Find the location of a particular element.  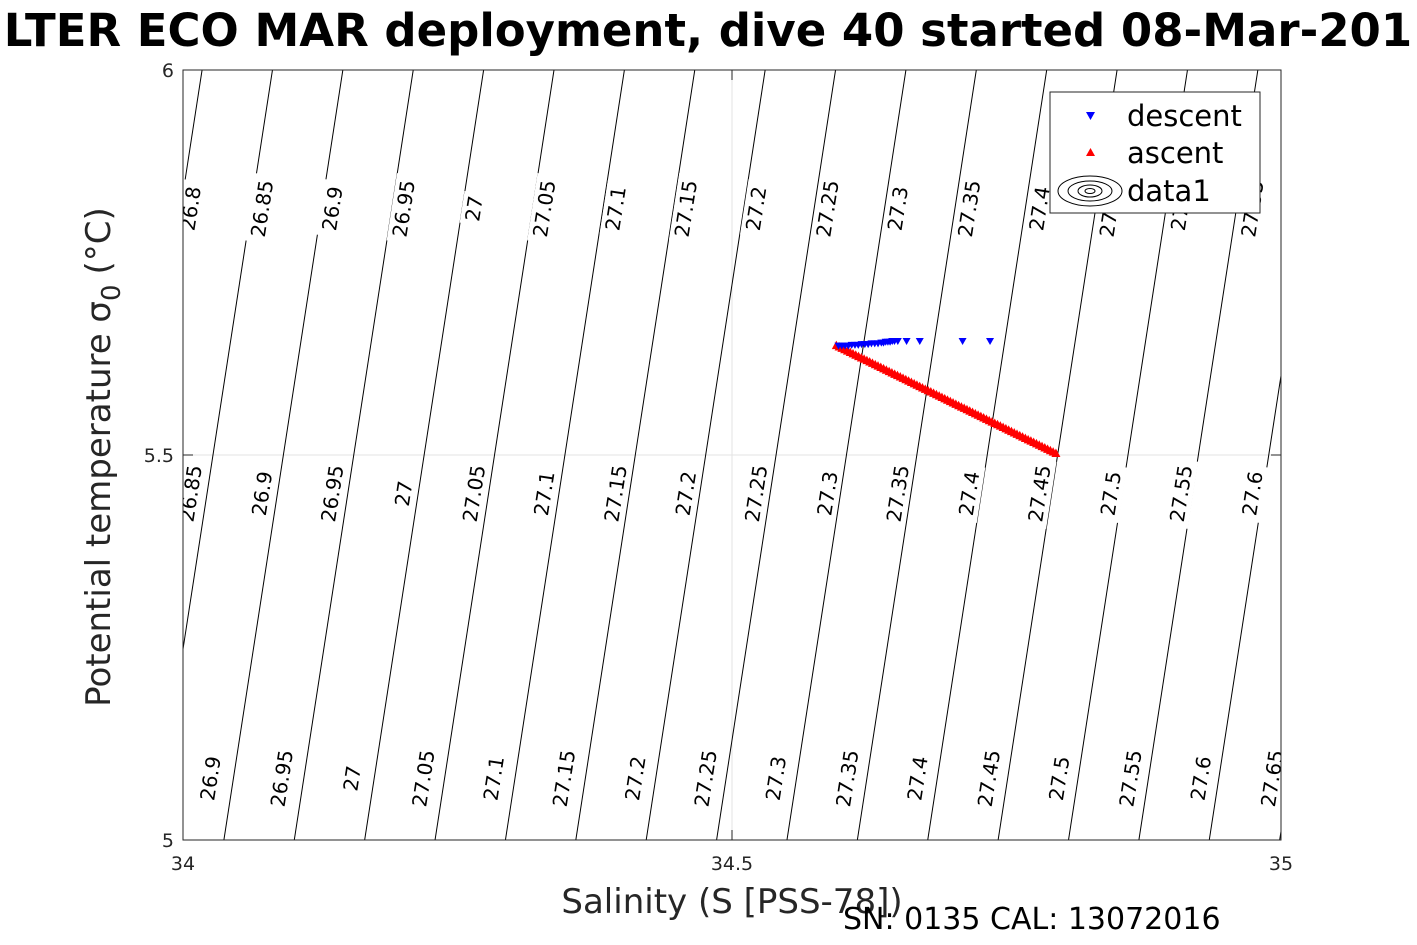

ascent-series is located at coordinates (946, 398).